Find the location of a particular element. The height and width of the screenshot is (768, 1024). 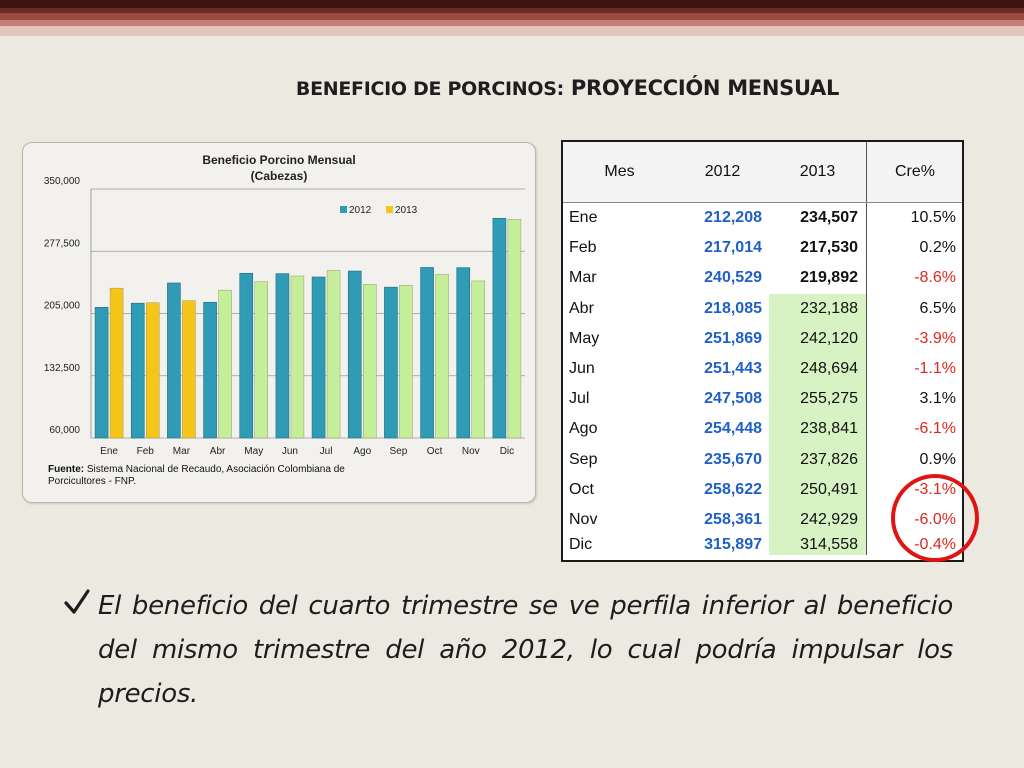

chart-title: Beneficio Porcino Mensual is located at coordinates (278, 160).